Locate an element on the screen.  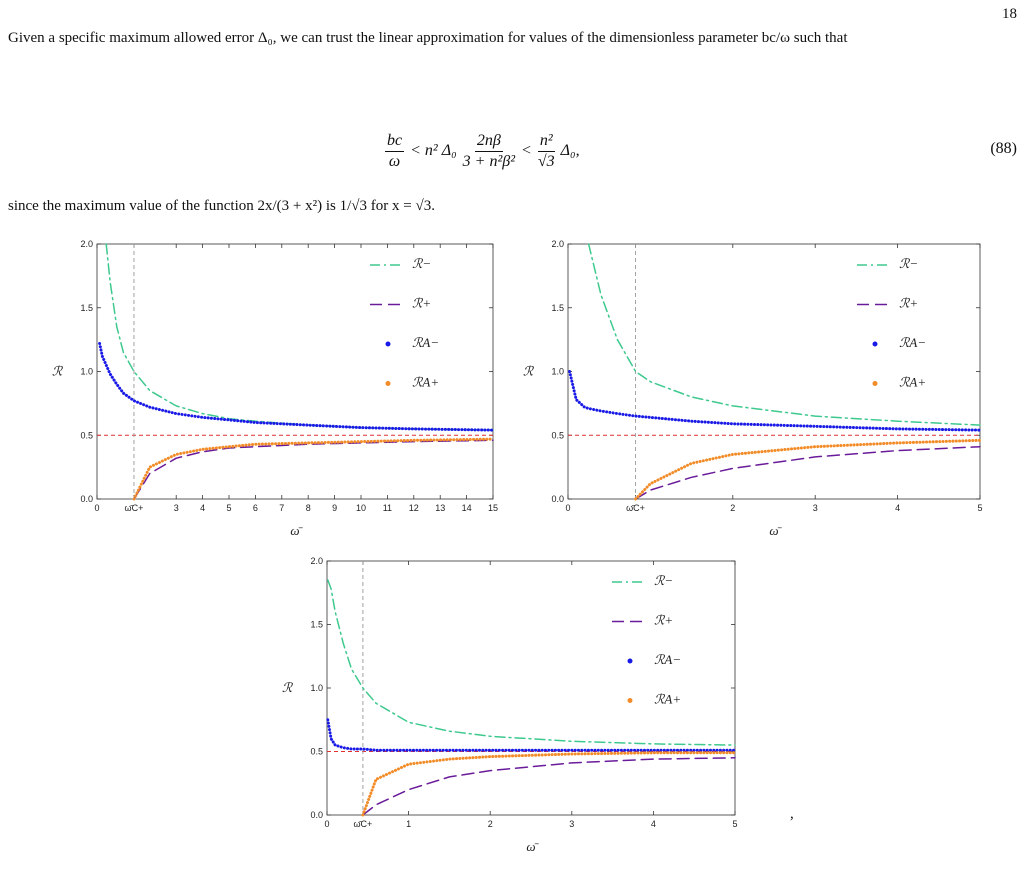
equation-term: < n² Δ₀ is located at coordinates (433, 150).